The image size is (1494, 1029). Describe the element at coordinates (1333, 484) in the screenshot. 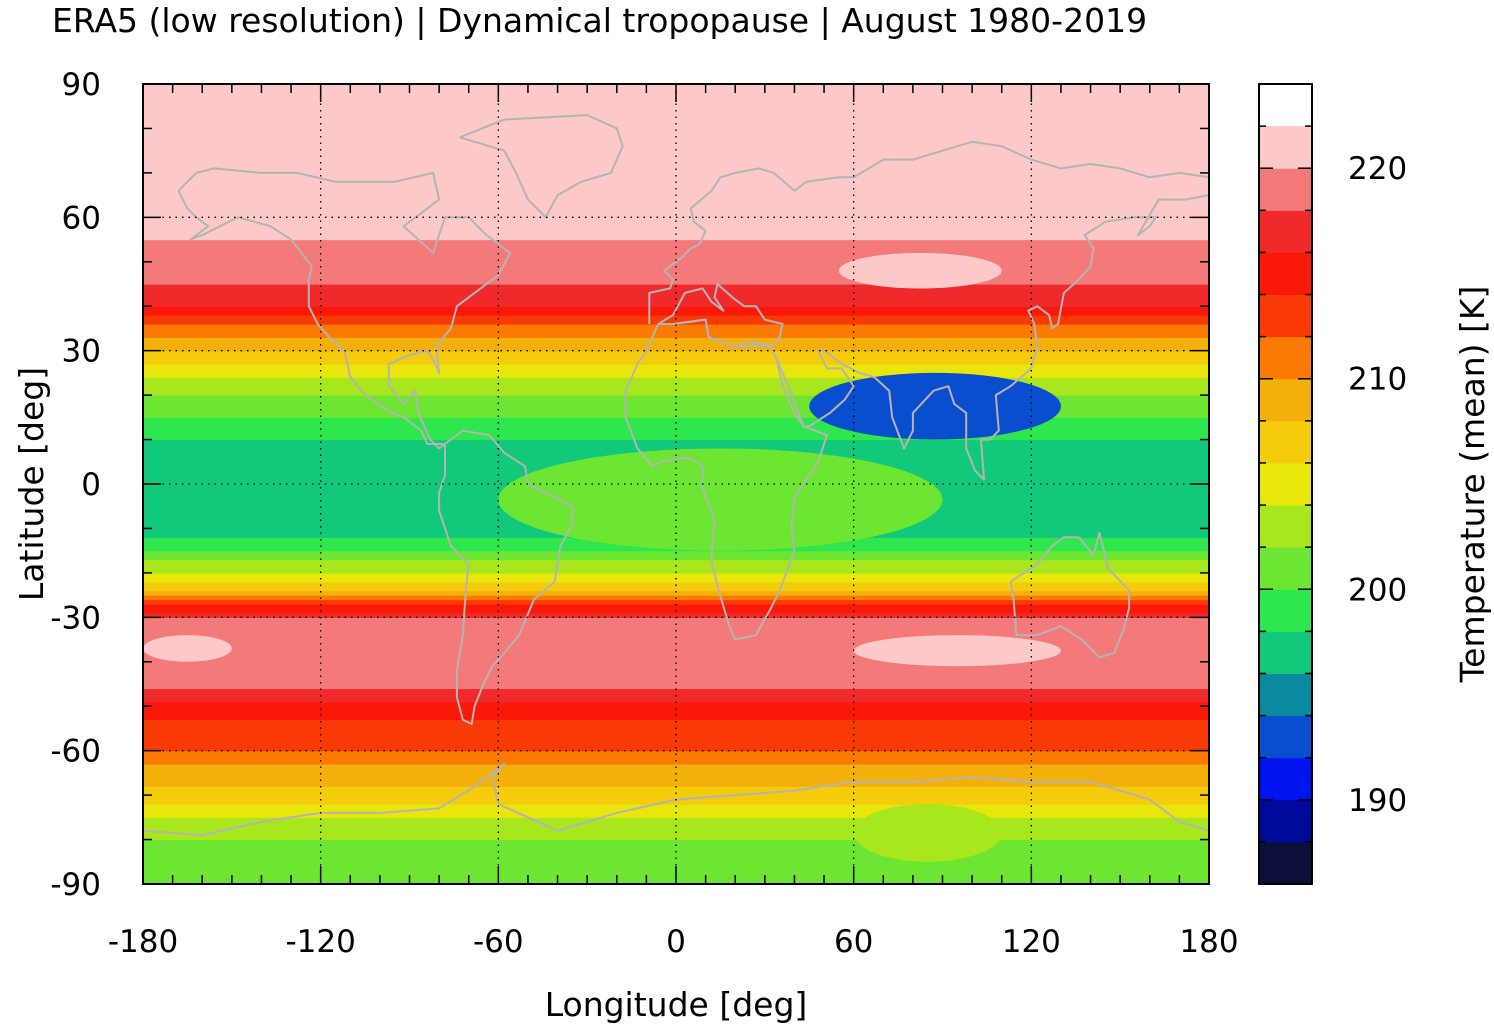

I see `colorbar-ticks: 190 200 210 220` at that location.